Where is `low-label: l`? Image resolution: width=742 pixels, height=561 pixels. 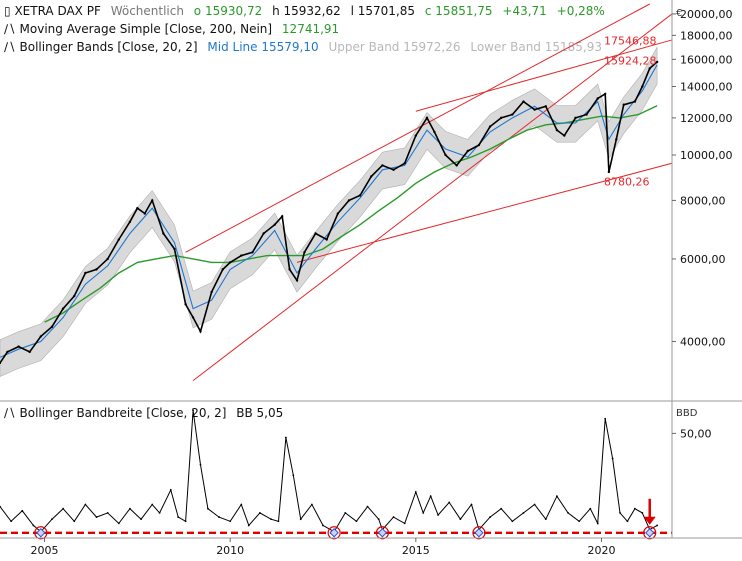 low-label: l is located at coordinates (352, 11).